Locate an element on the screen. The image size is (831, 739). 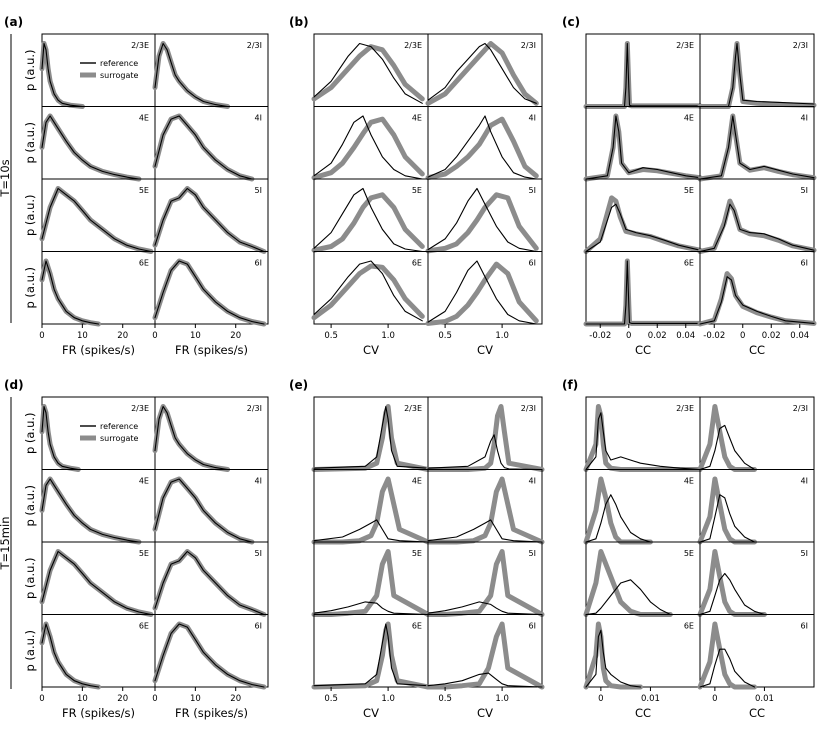
panel-b-6i: 6I 0.5 1.0CV is located at coordinates (484, 304).